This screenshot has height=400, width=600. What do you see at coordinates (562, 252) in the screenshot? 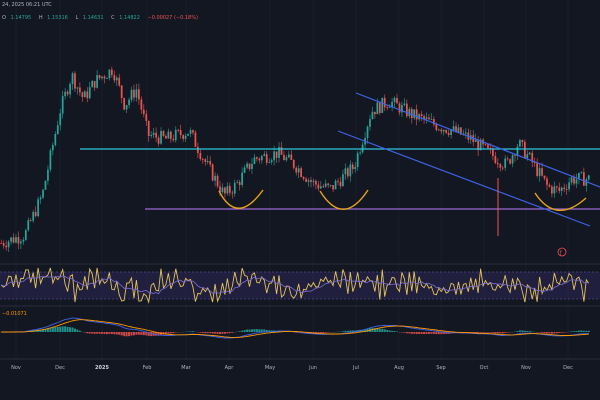
I see `alert-marker-icon` at bounding box center [562, 252].